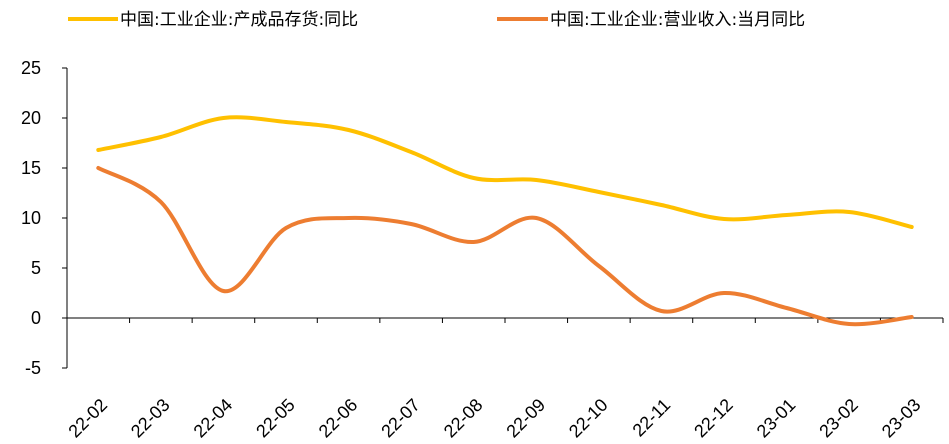  What do you see at coordinates (87, 418) in the screenshot?
I see `x-tick-label: 22-02` at bounding box center [87, 418].